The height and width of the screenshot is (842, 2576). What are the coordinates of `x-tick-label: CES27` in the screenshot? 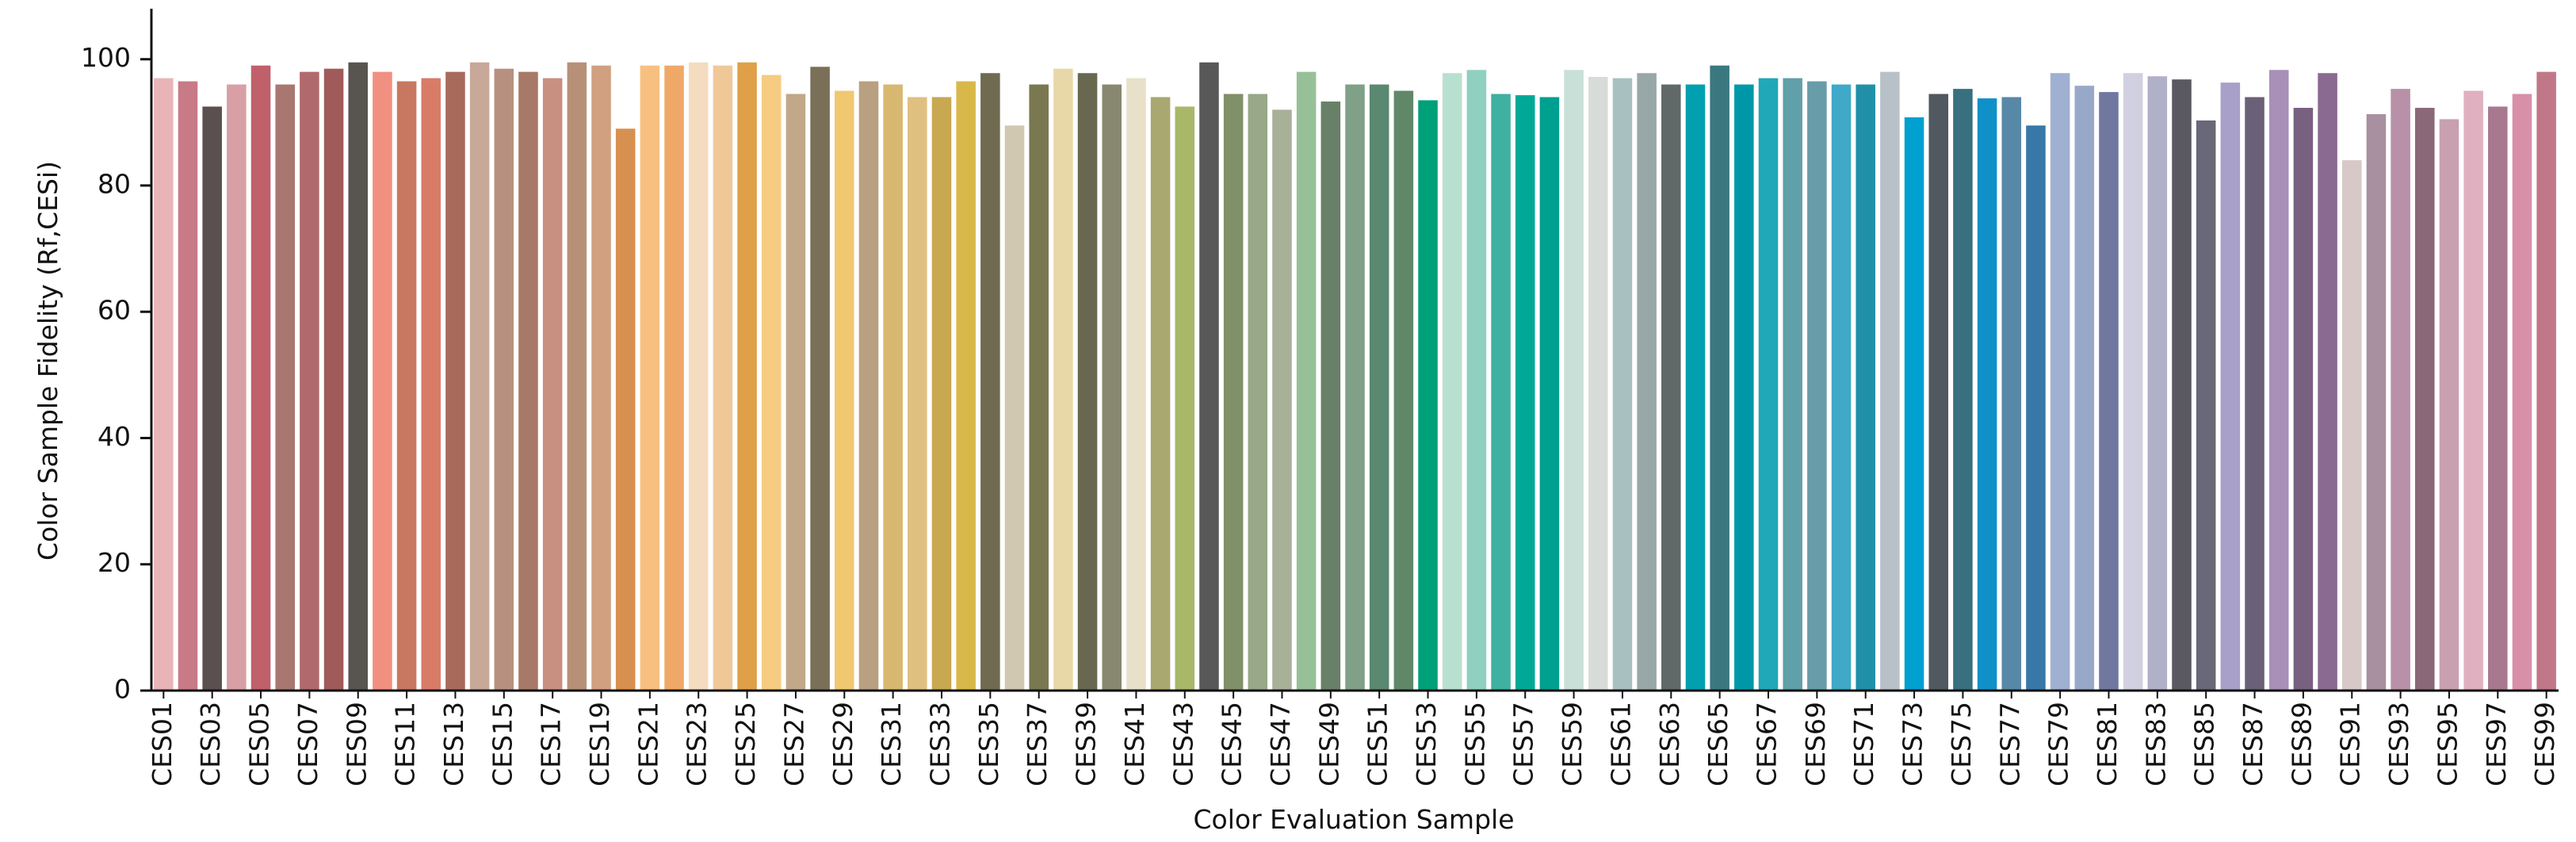 It's located at (793, 744).